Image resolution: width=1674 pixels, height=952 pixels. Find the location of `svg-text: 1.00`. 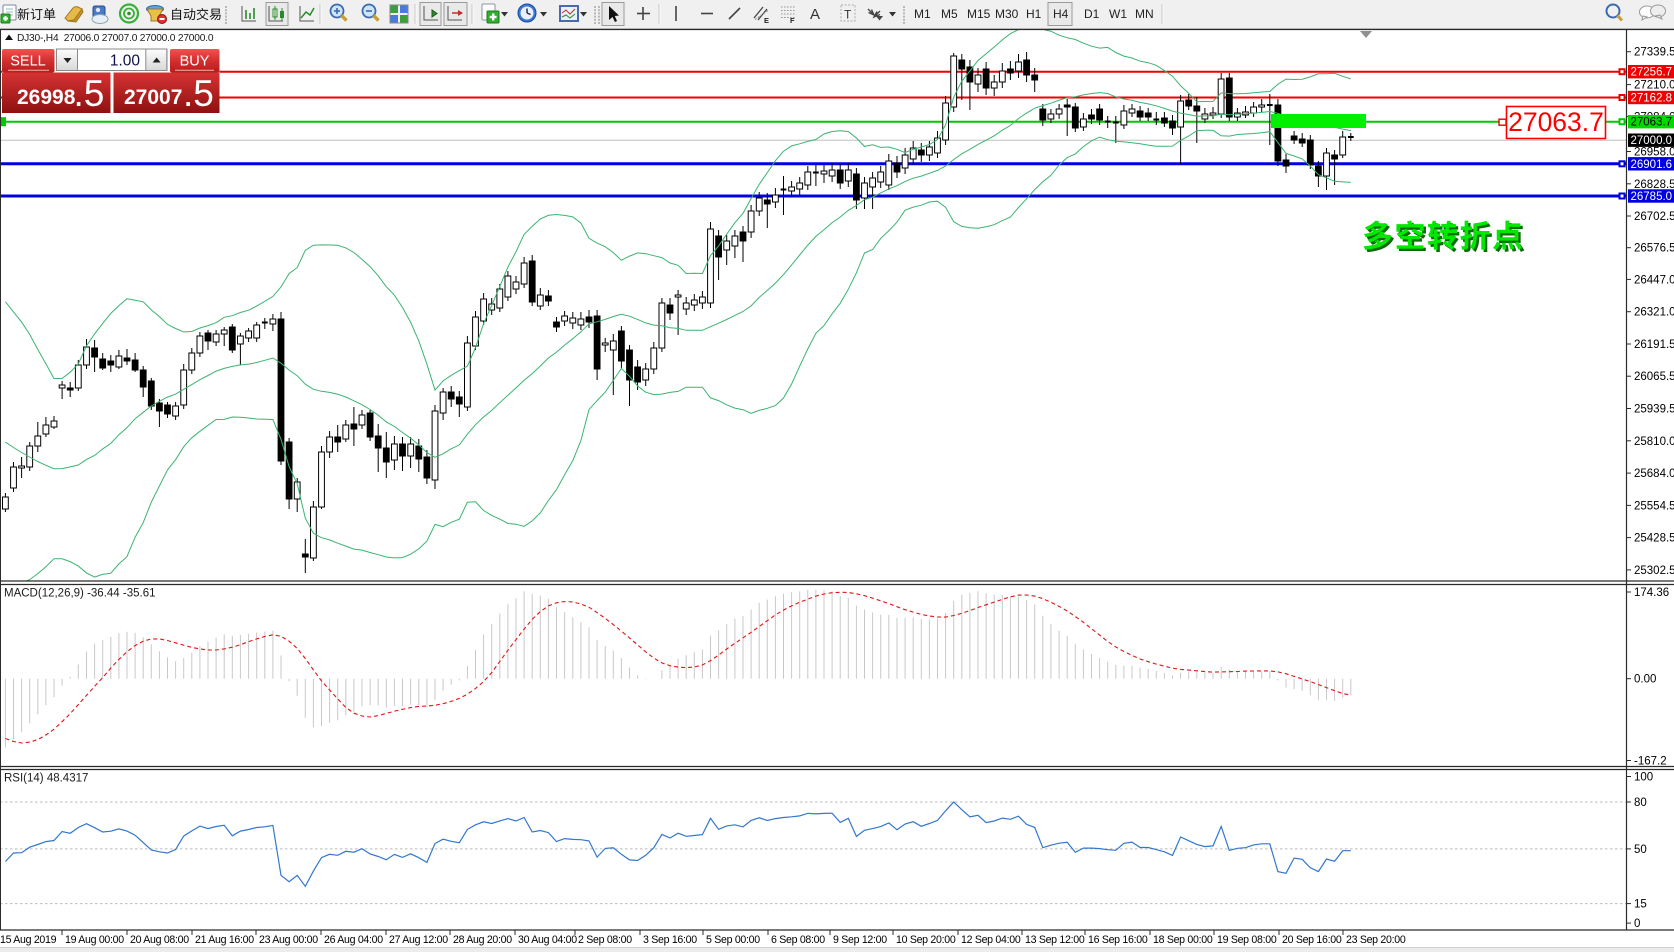

svg-text: 1.00 is located at coordinates (125, 61).